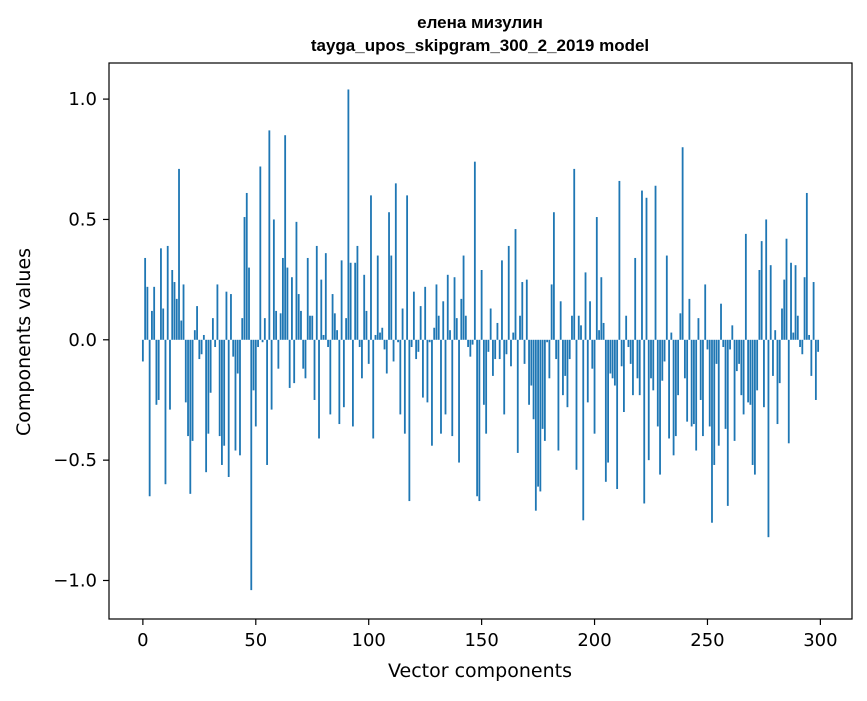 The image size is (867, 701). What do you see at coordinates (142, 640) in the screenshot?
I see `x-tick-label: 0` at bounding box center [142, 640].